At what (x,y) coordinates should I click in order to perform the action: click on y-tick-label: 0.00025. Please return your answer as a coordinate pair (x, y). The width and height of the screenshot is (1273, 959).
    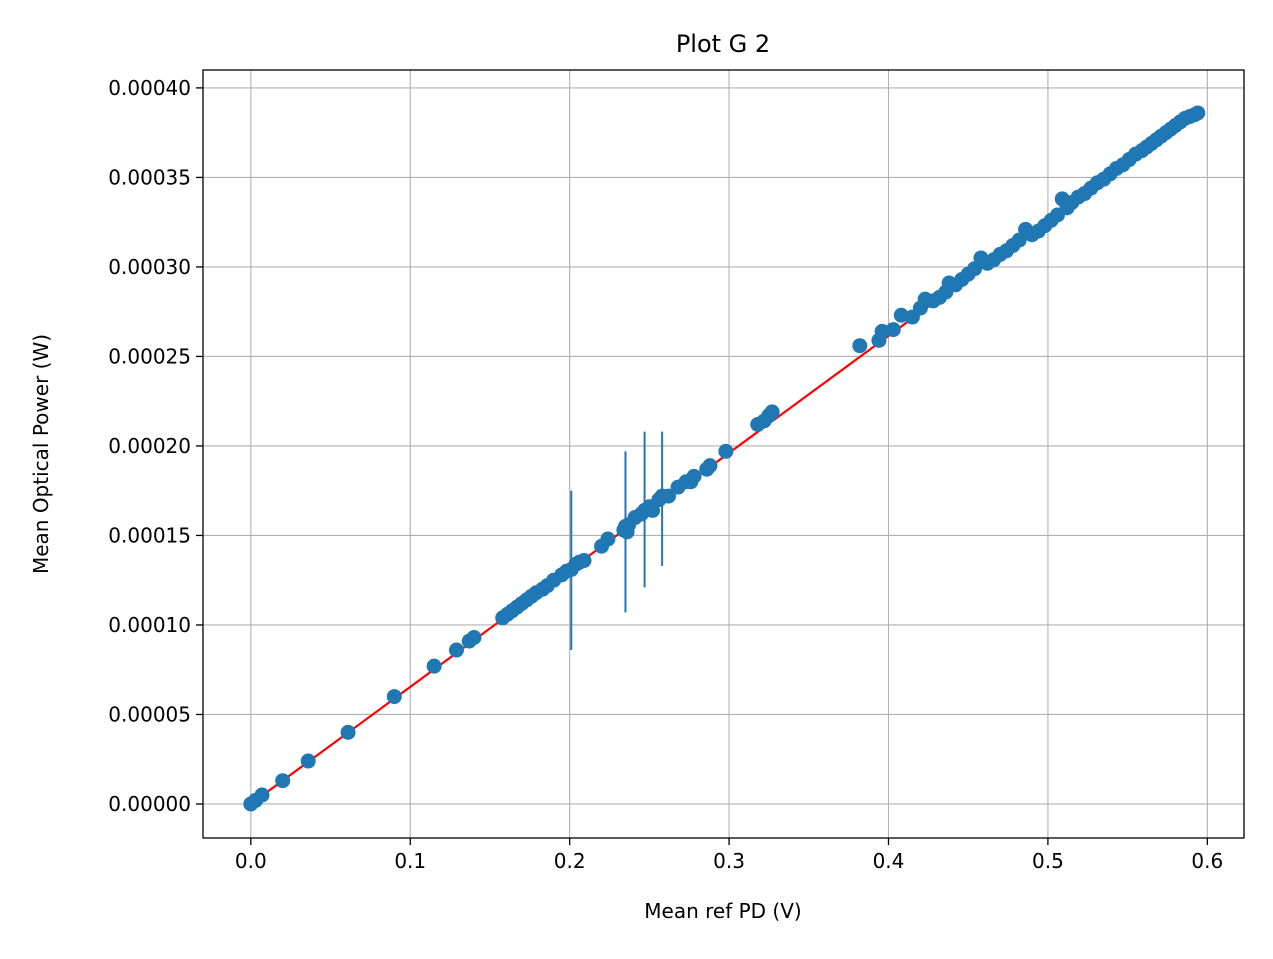
    Looking at the image, I should click on (149, 356).